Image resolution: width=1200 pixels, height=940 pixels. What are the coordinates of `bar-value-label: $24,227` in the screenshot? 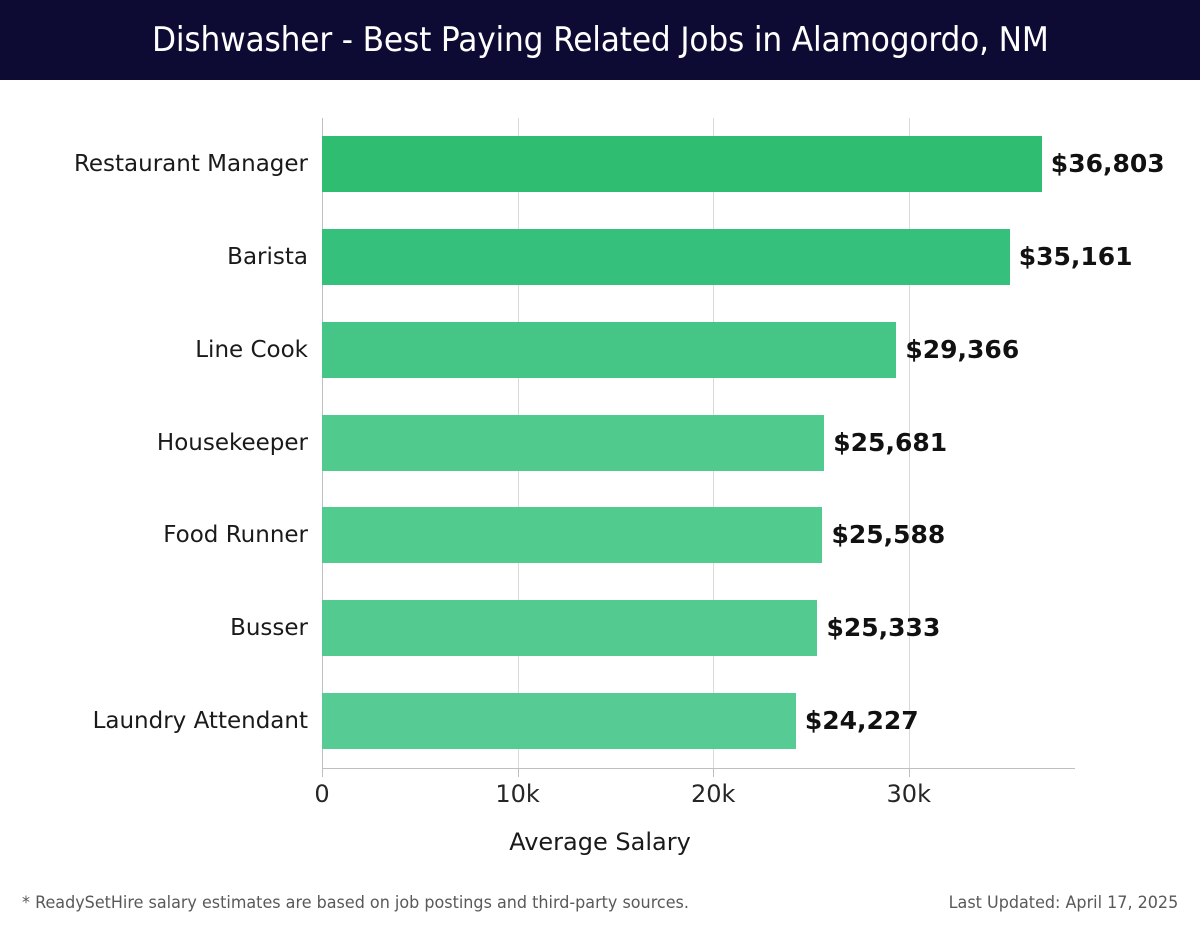 It's located at (861, 721).